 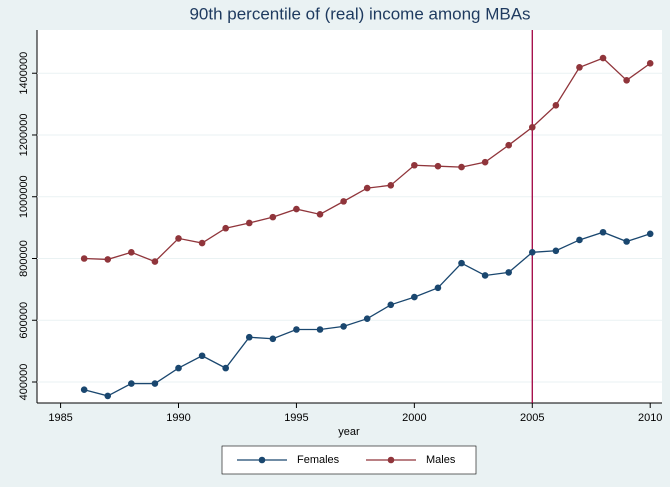 I want to click on x-tick-label: 1985, so click(x=60, y=418).